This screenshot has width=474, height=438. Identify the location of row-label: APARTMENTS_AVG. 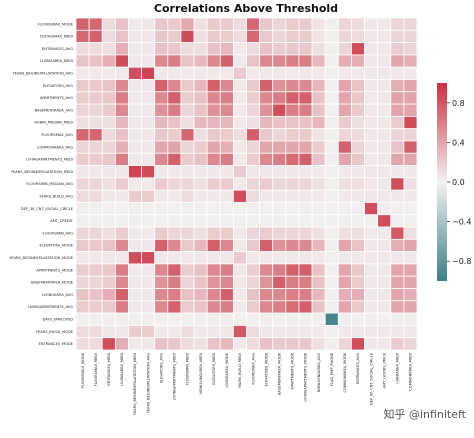
(56, 98).